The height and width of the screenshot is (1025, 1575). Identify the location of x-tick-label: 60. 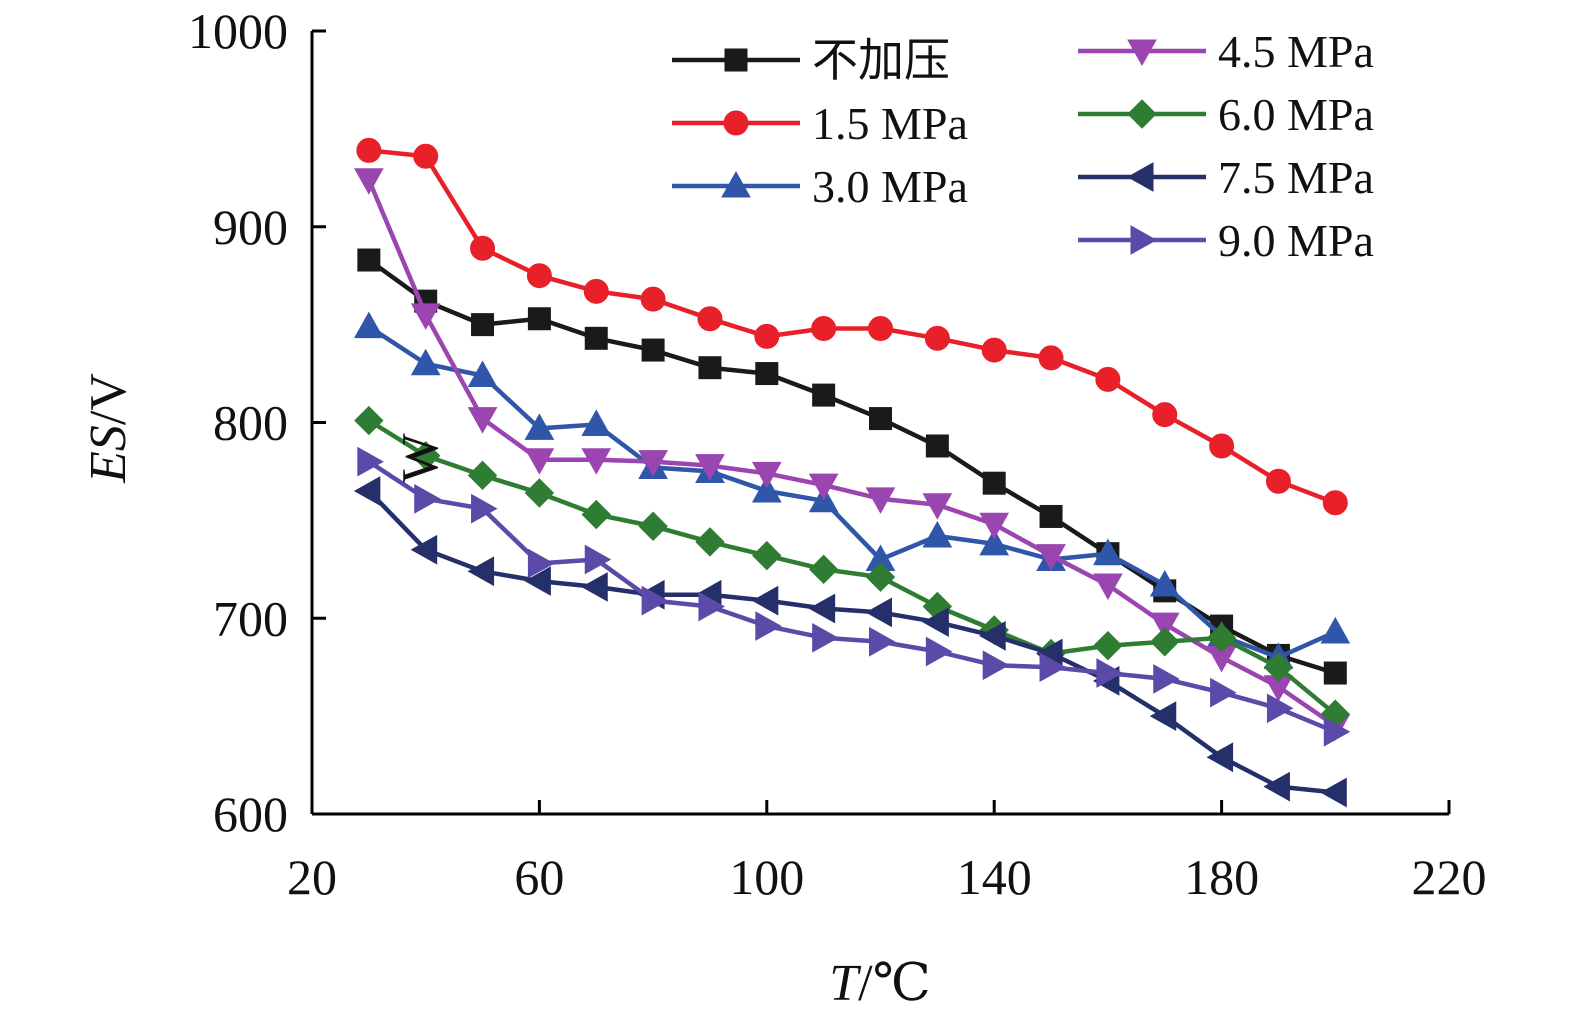
(539, 877).